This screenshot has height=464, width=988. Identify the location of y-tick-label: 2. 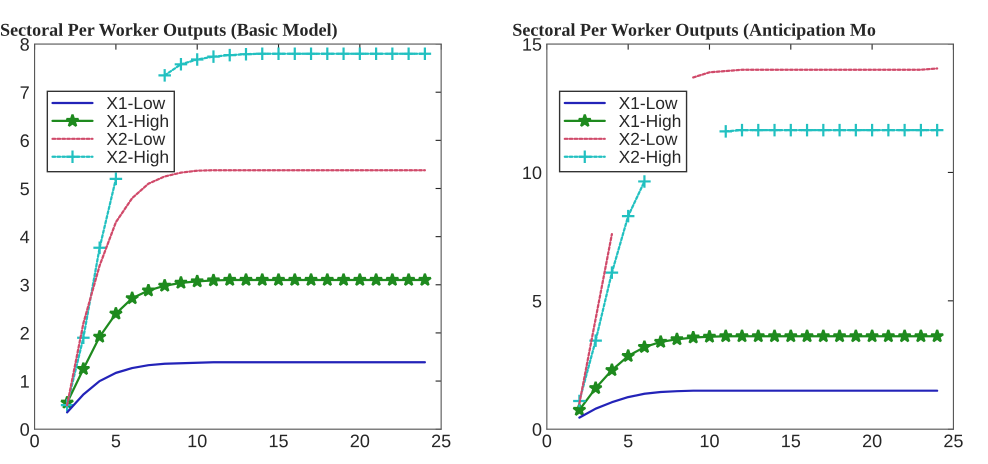
(24, 333).